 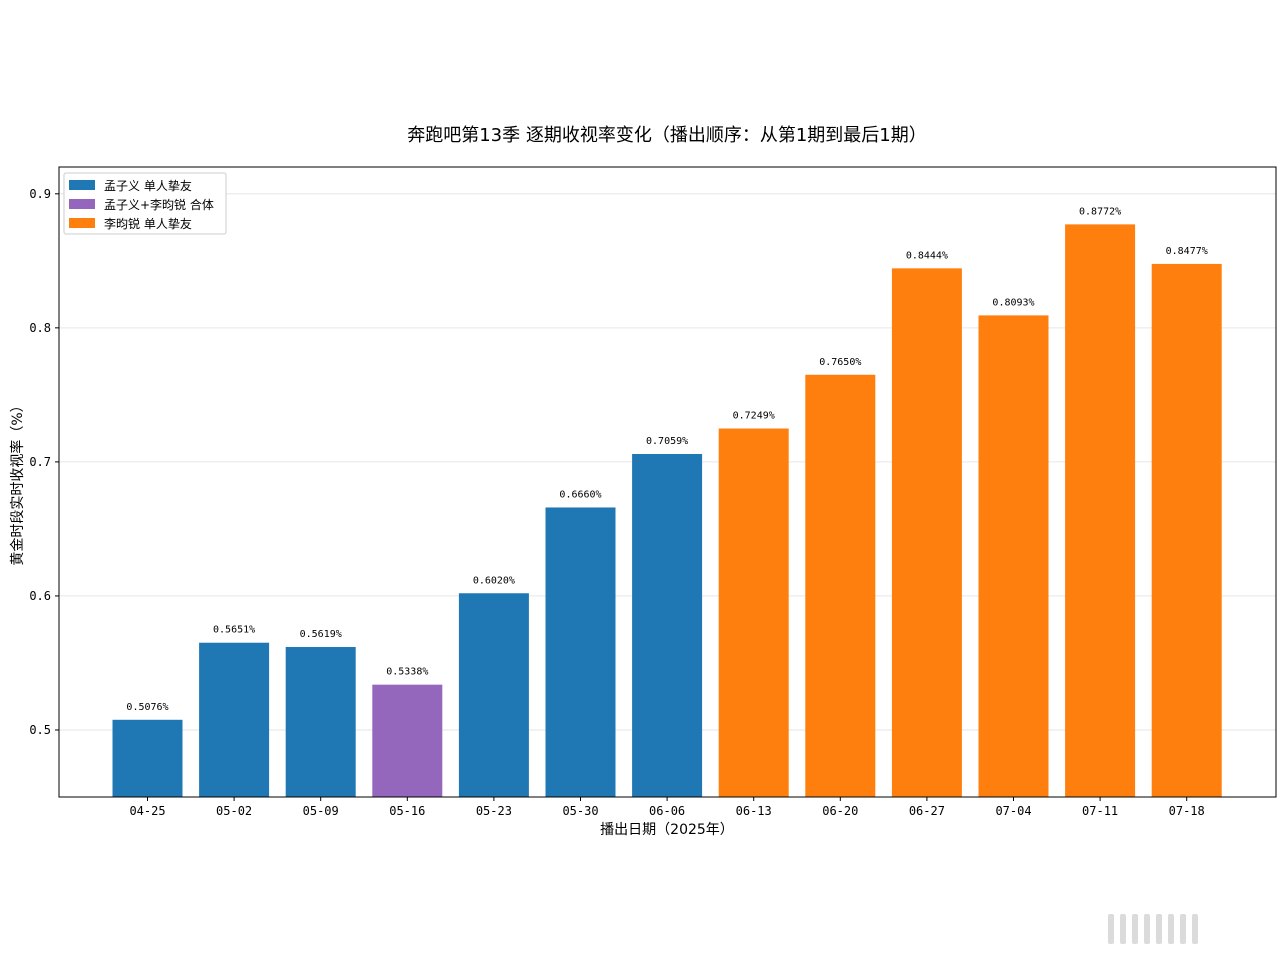 What do you see at coordinates (1013, 811) in the screenshot?
I see `x-tick-label: 07-04` at bounding box center [1013, 811].